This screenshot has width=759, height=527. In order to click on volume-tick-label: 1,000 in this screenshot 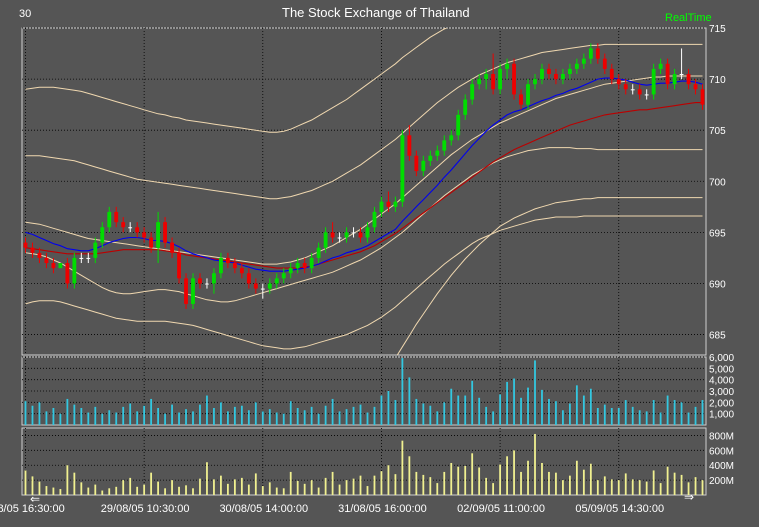, I will do `click(721, 415)`.